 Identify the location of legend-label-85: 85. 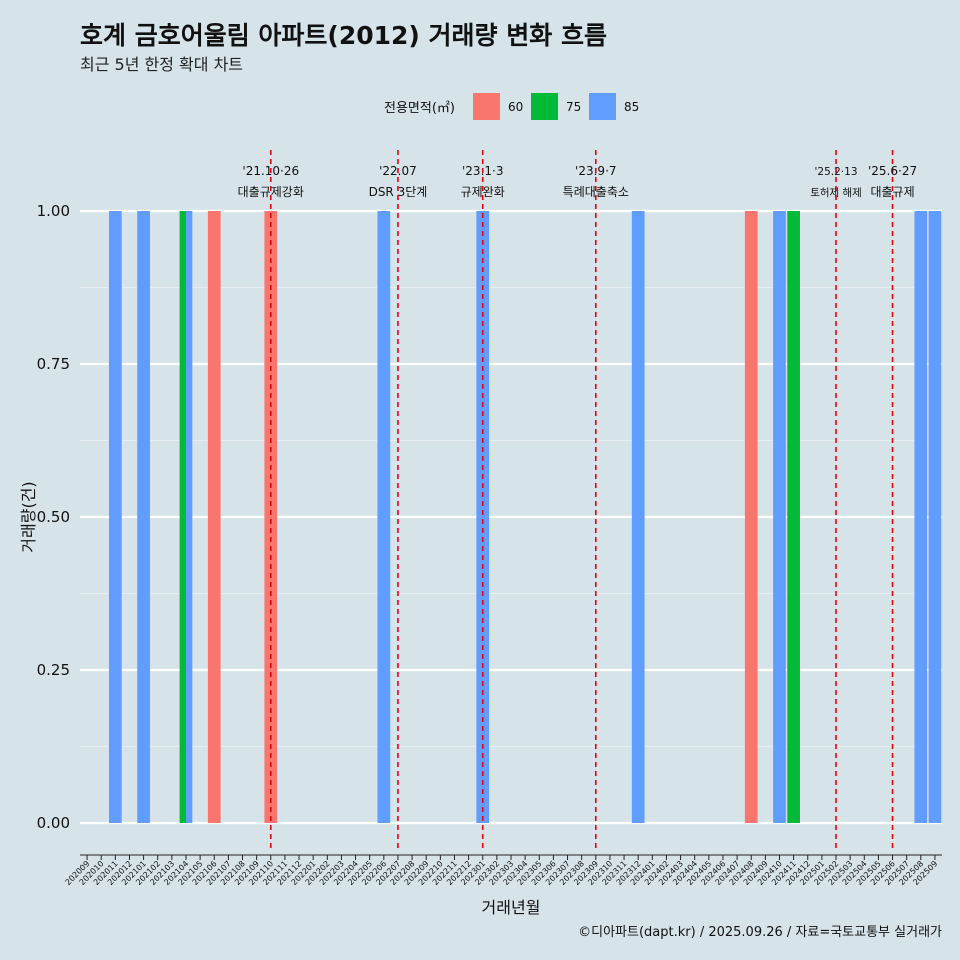
(631, 107).